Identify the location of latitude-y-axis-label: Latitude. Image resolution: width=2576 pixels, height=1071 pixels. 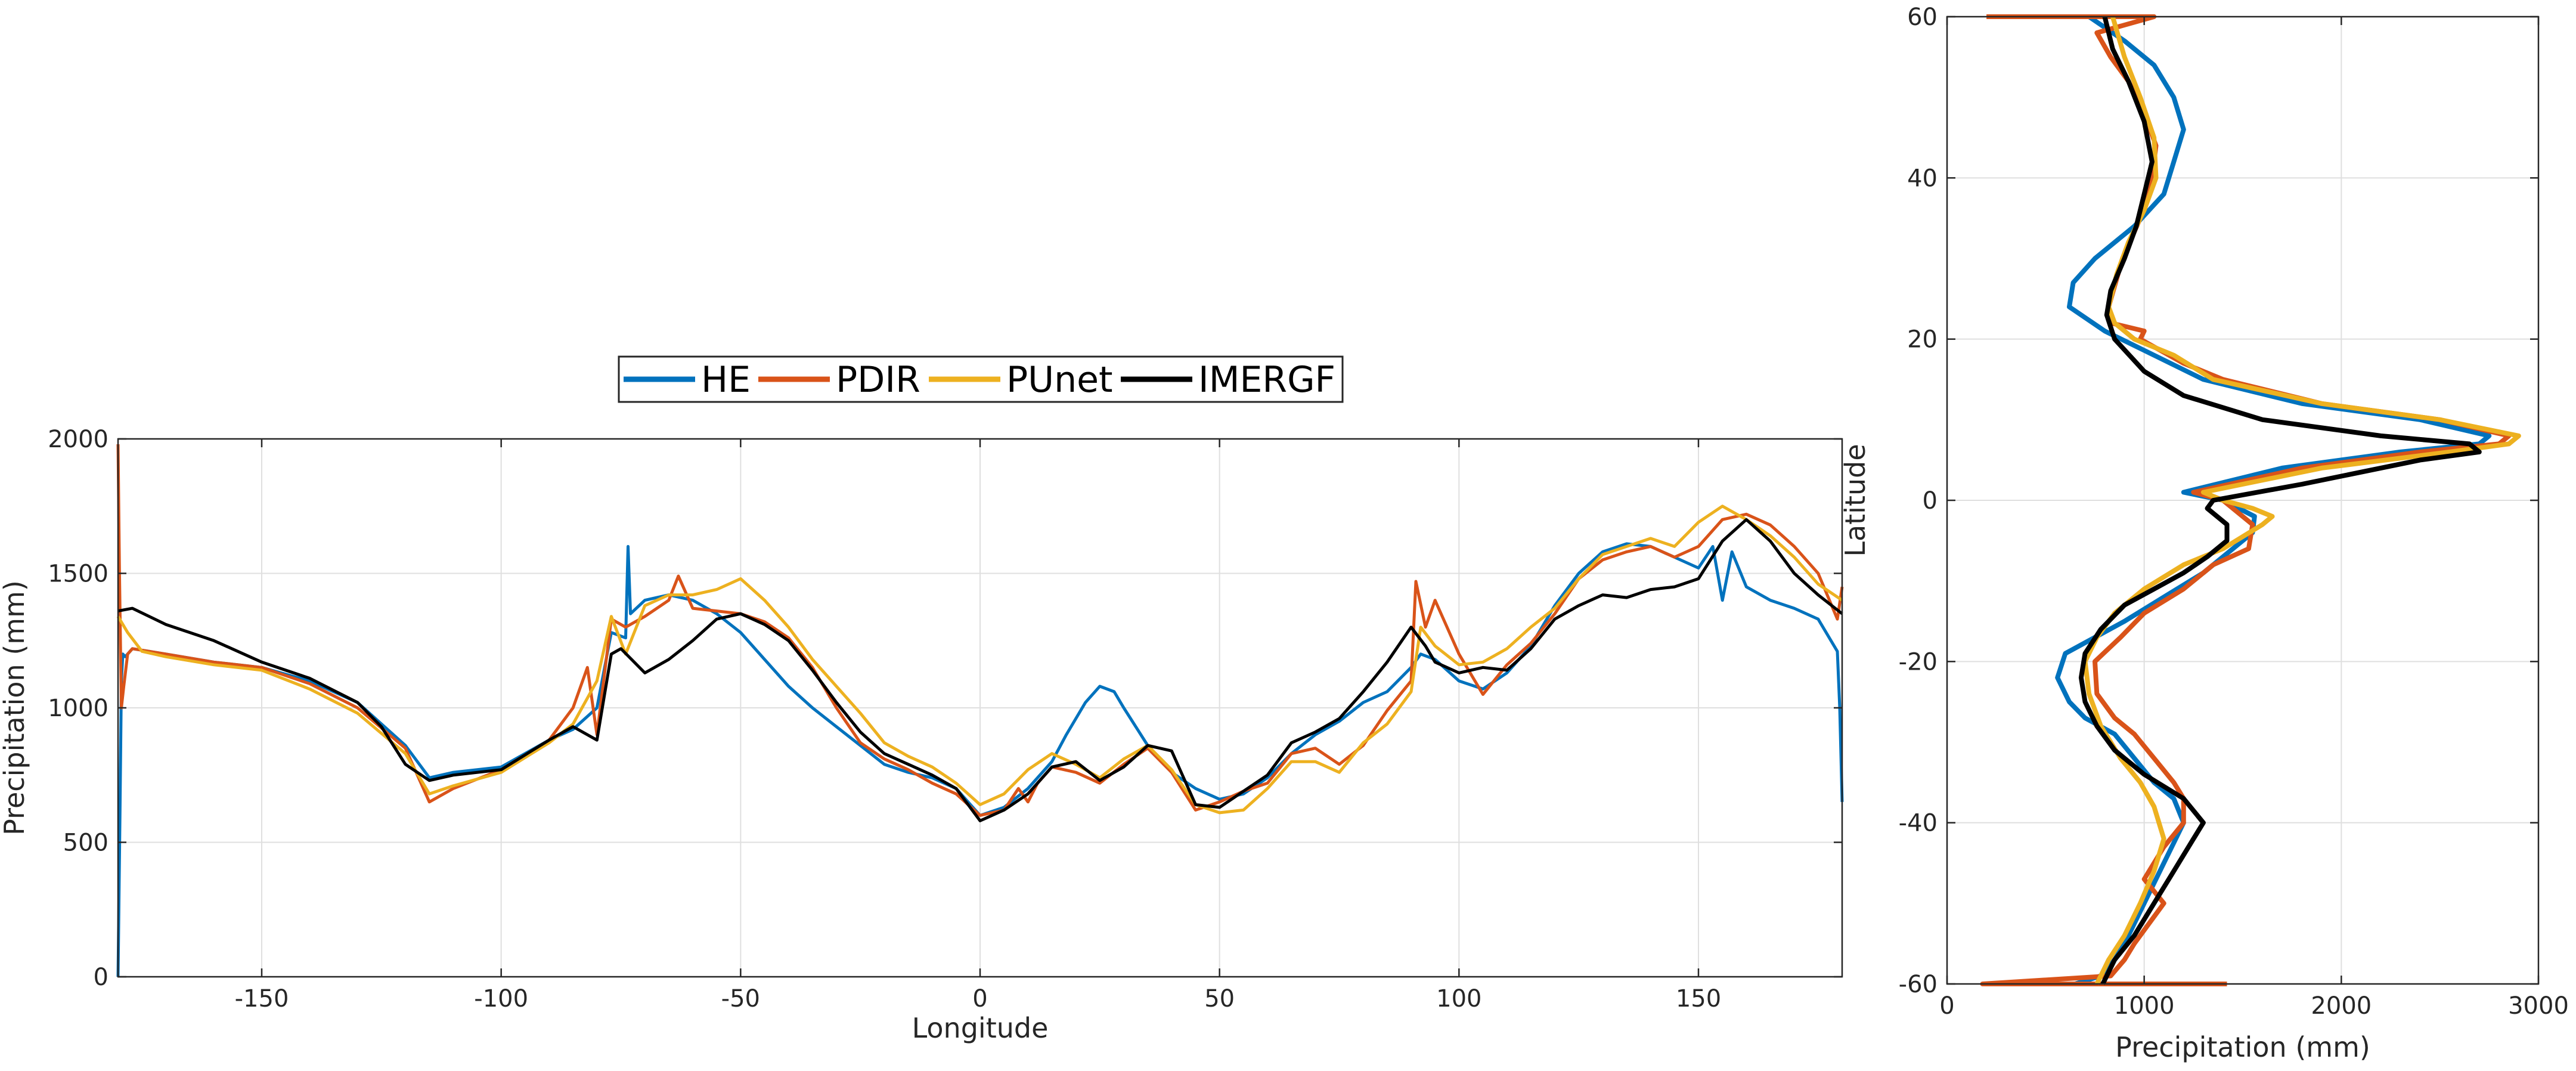
(1855, 500).